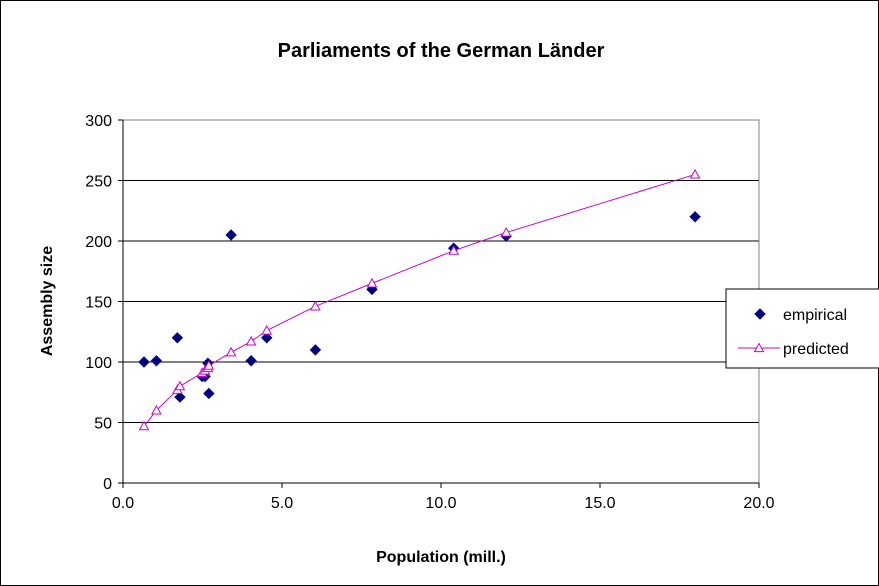  I want to click on x-tick-label: 0.0, so click(123, 503).